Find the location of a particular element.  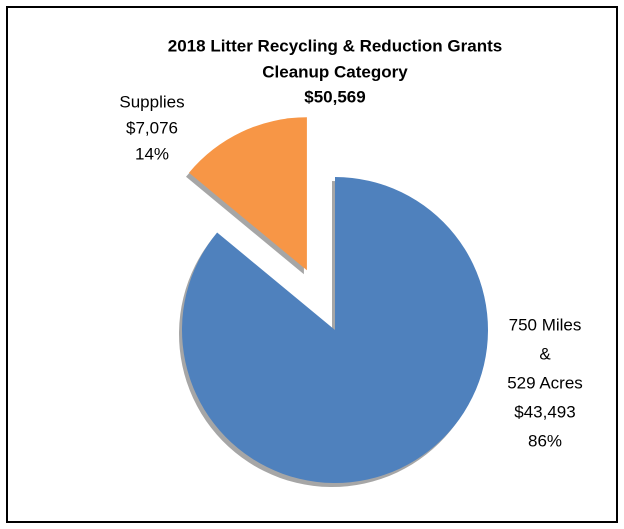

slice-label: 529 Acres is located at coordinates (545, 382).